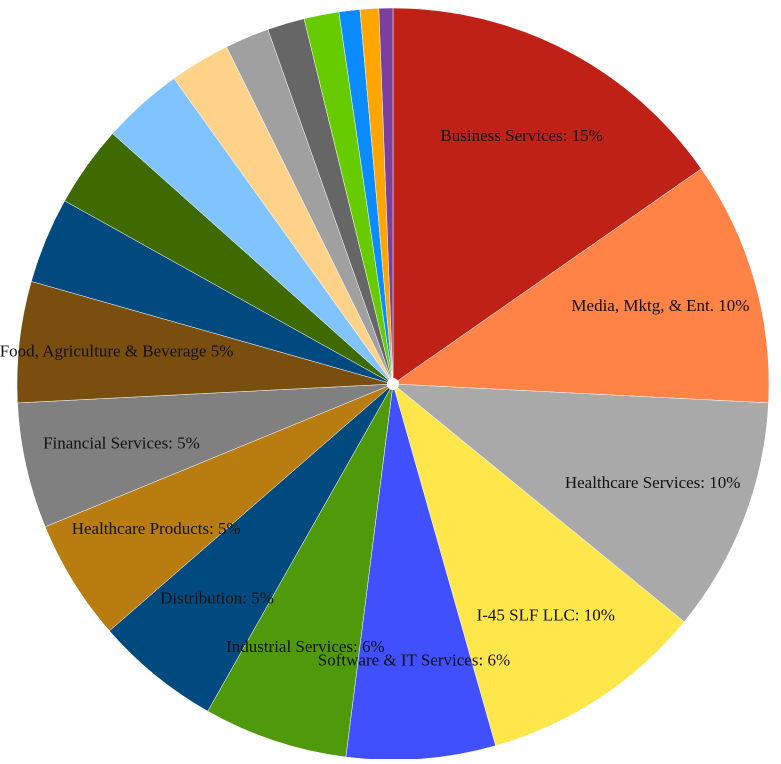 This screenshot has height=764, width=781. I want to click on slice-label: Healthcare Products: 5%, so click(156, 528).